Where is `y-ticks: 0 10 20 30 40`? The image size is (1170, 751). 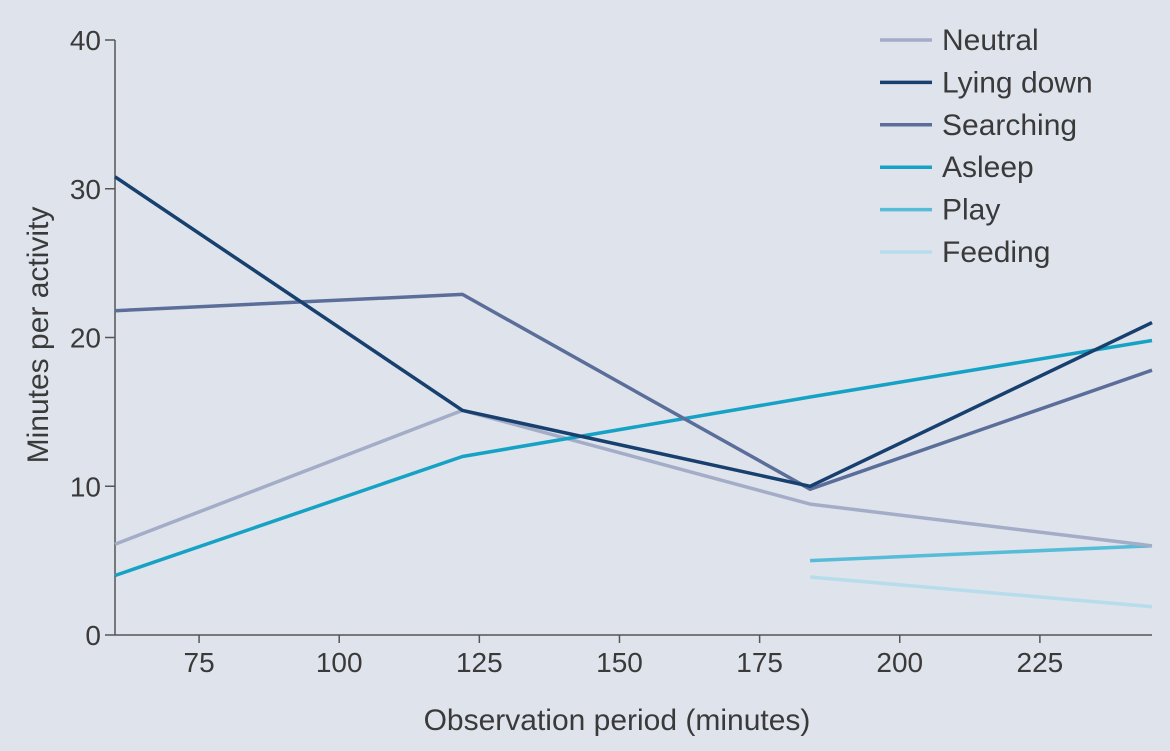
y-ticks: 0 10 20 30 40 is located at coordinates (92, 338).